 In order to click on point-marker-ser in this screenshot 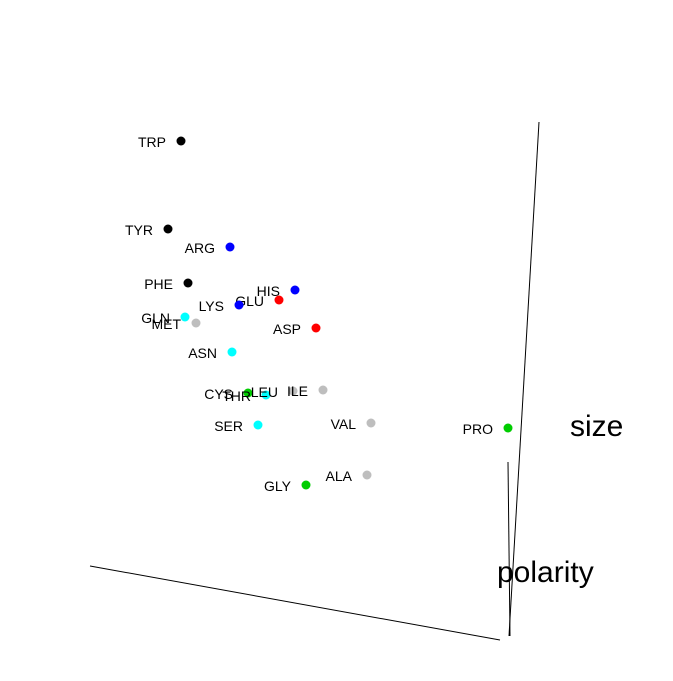, I will do `click(258, 425)`.